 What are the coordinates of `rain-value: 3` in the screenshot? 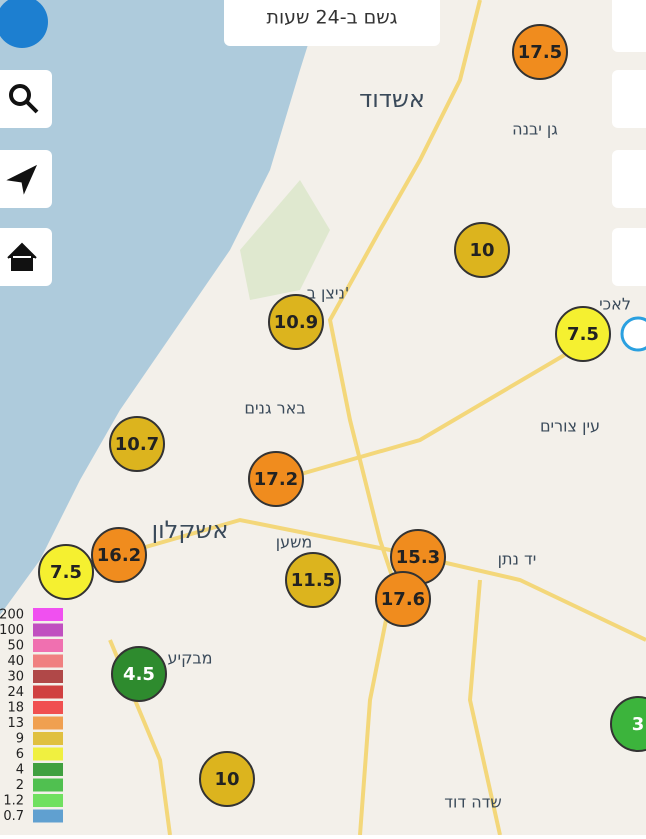 It's located at (638, 724).